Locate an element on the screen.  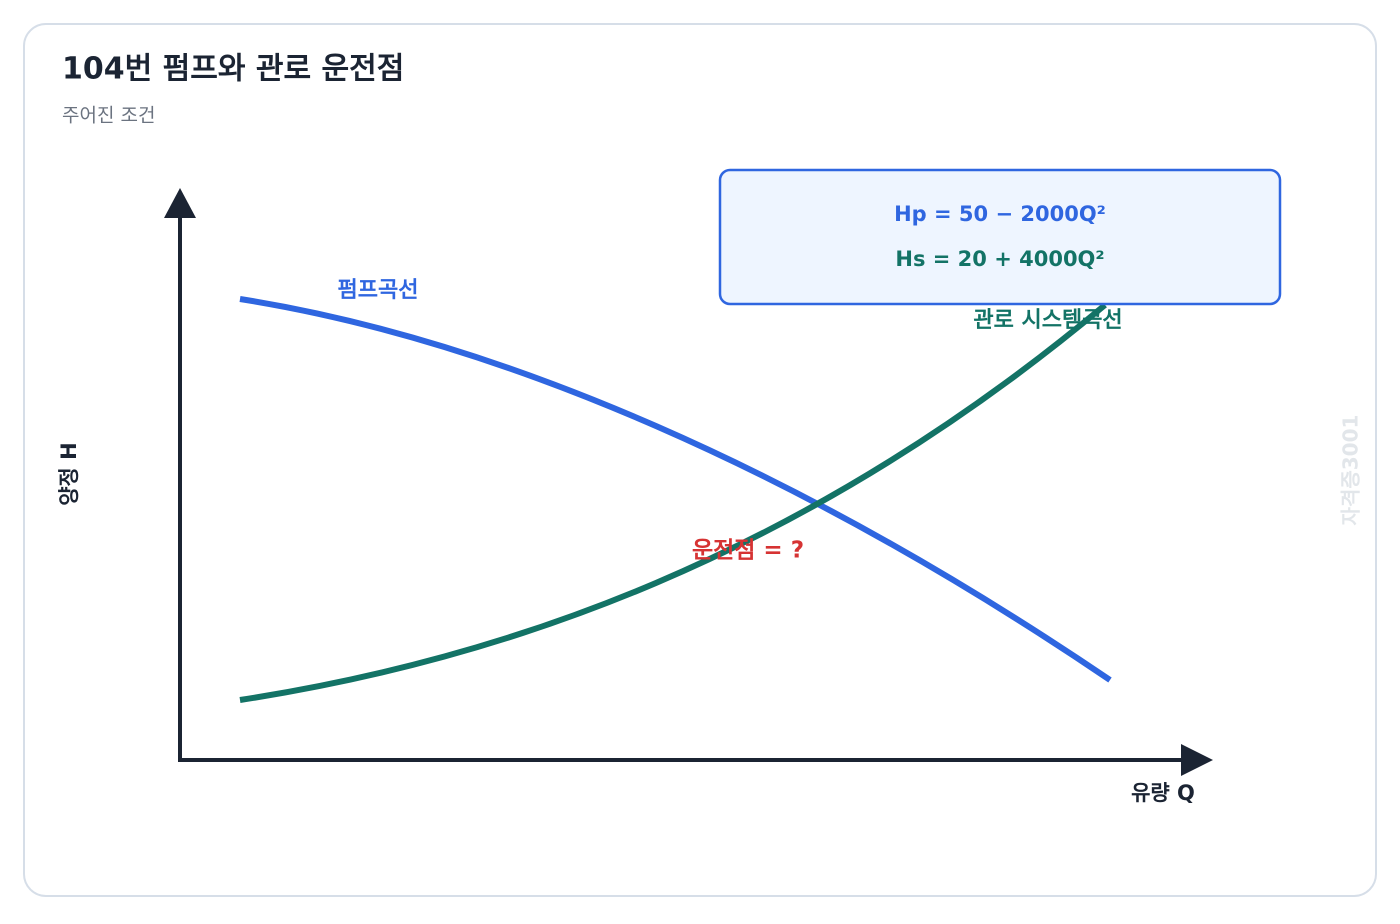
subtitle: 주어진 조건 is located at coordinates (108, 116).